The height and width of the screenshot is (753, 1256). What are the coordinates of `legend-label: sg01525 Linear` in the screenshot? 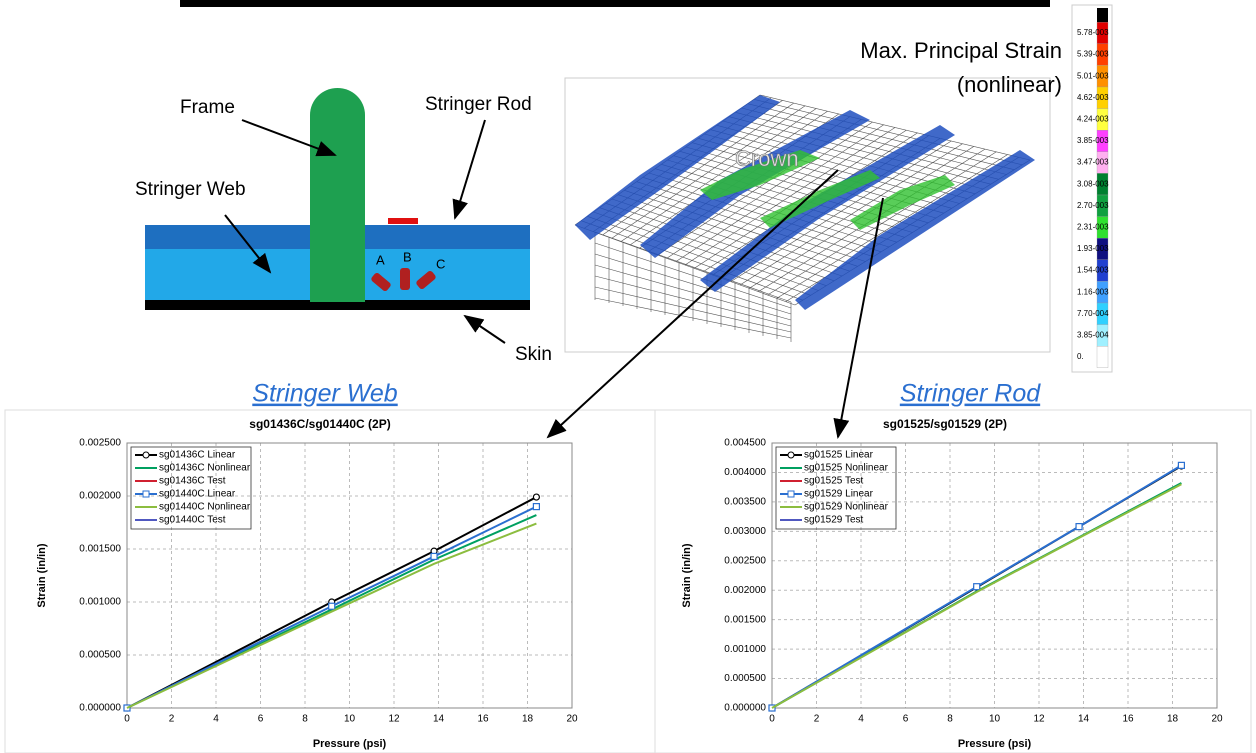 It's located at (839, 455).